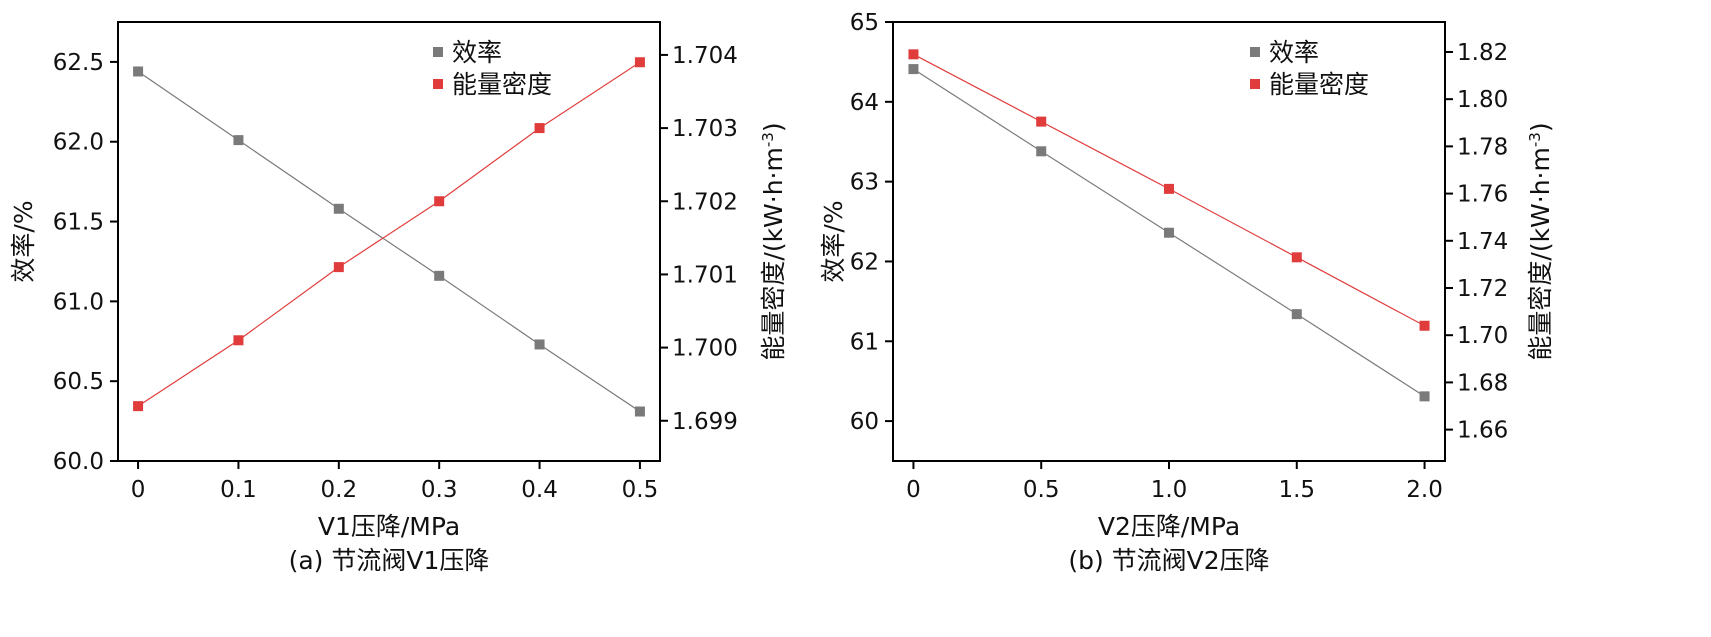 This screenshot has width=1711, height=637. Describe the element at coordinates (705, 422) in the screenshot. I see `y-right-tick-label: 1.699` at that location.